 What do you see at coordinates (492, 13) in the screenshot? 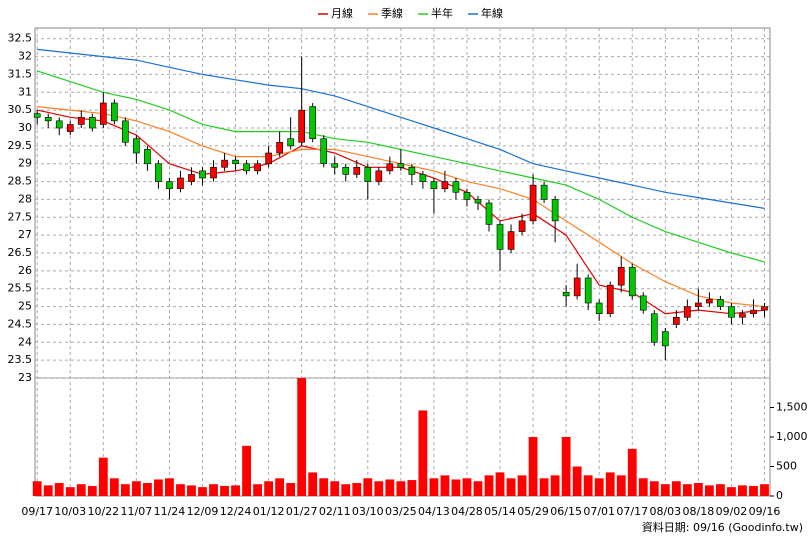
I see `legend-label: 年線` at bounding box center [492, 13].